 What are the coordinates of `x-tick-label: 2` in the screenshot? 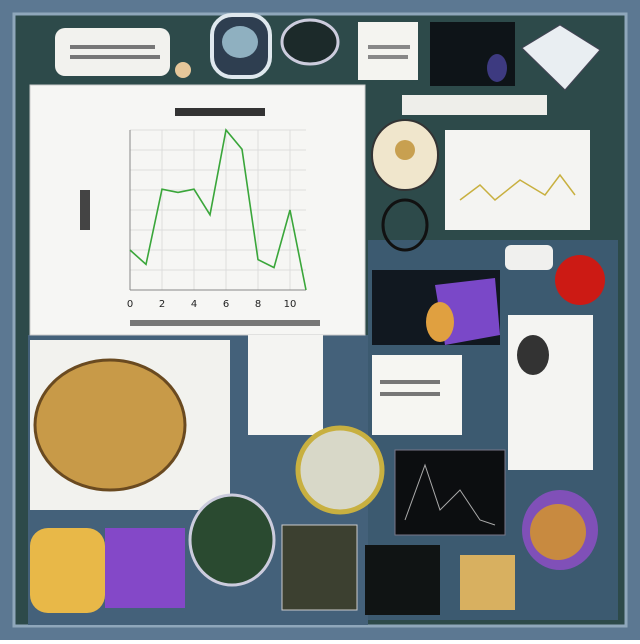 It's located at (162, 304).